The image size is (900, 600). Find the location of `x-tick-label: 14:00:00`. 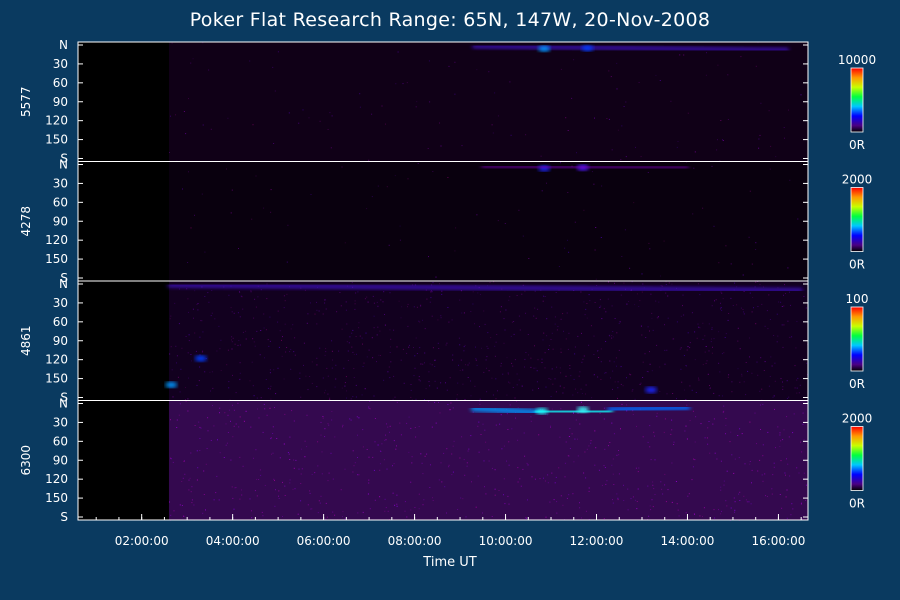

x-tick-label: 14:00:00 is located at coordinates (688, 541).